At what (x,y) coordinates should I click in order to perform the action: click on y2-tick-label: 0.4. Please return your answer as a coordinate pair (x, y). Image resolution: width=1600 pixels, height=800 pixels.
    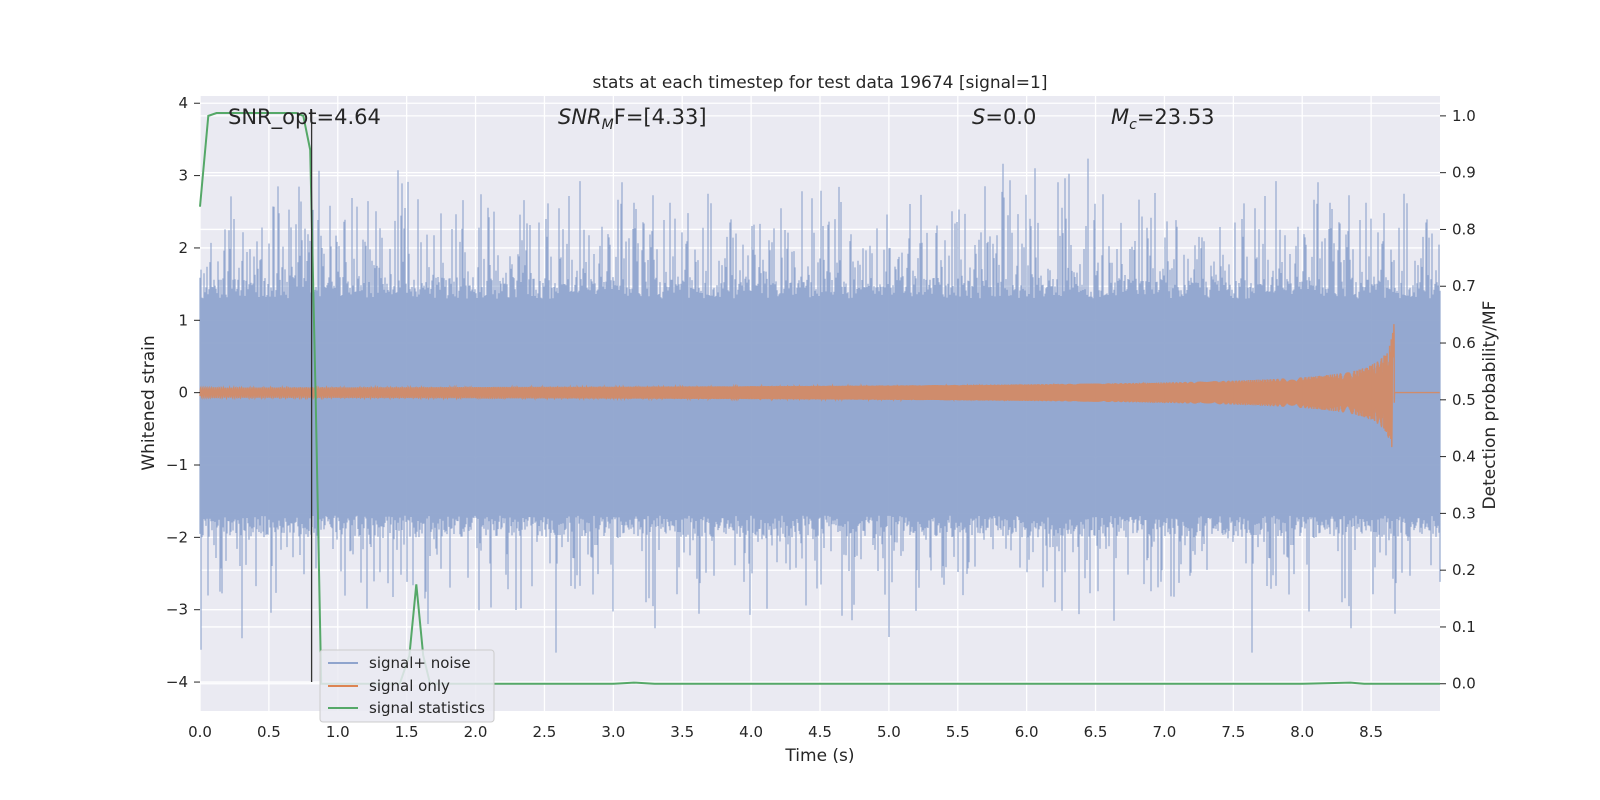
    Looking at the image, I should click on (1464, 457).